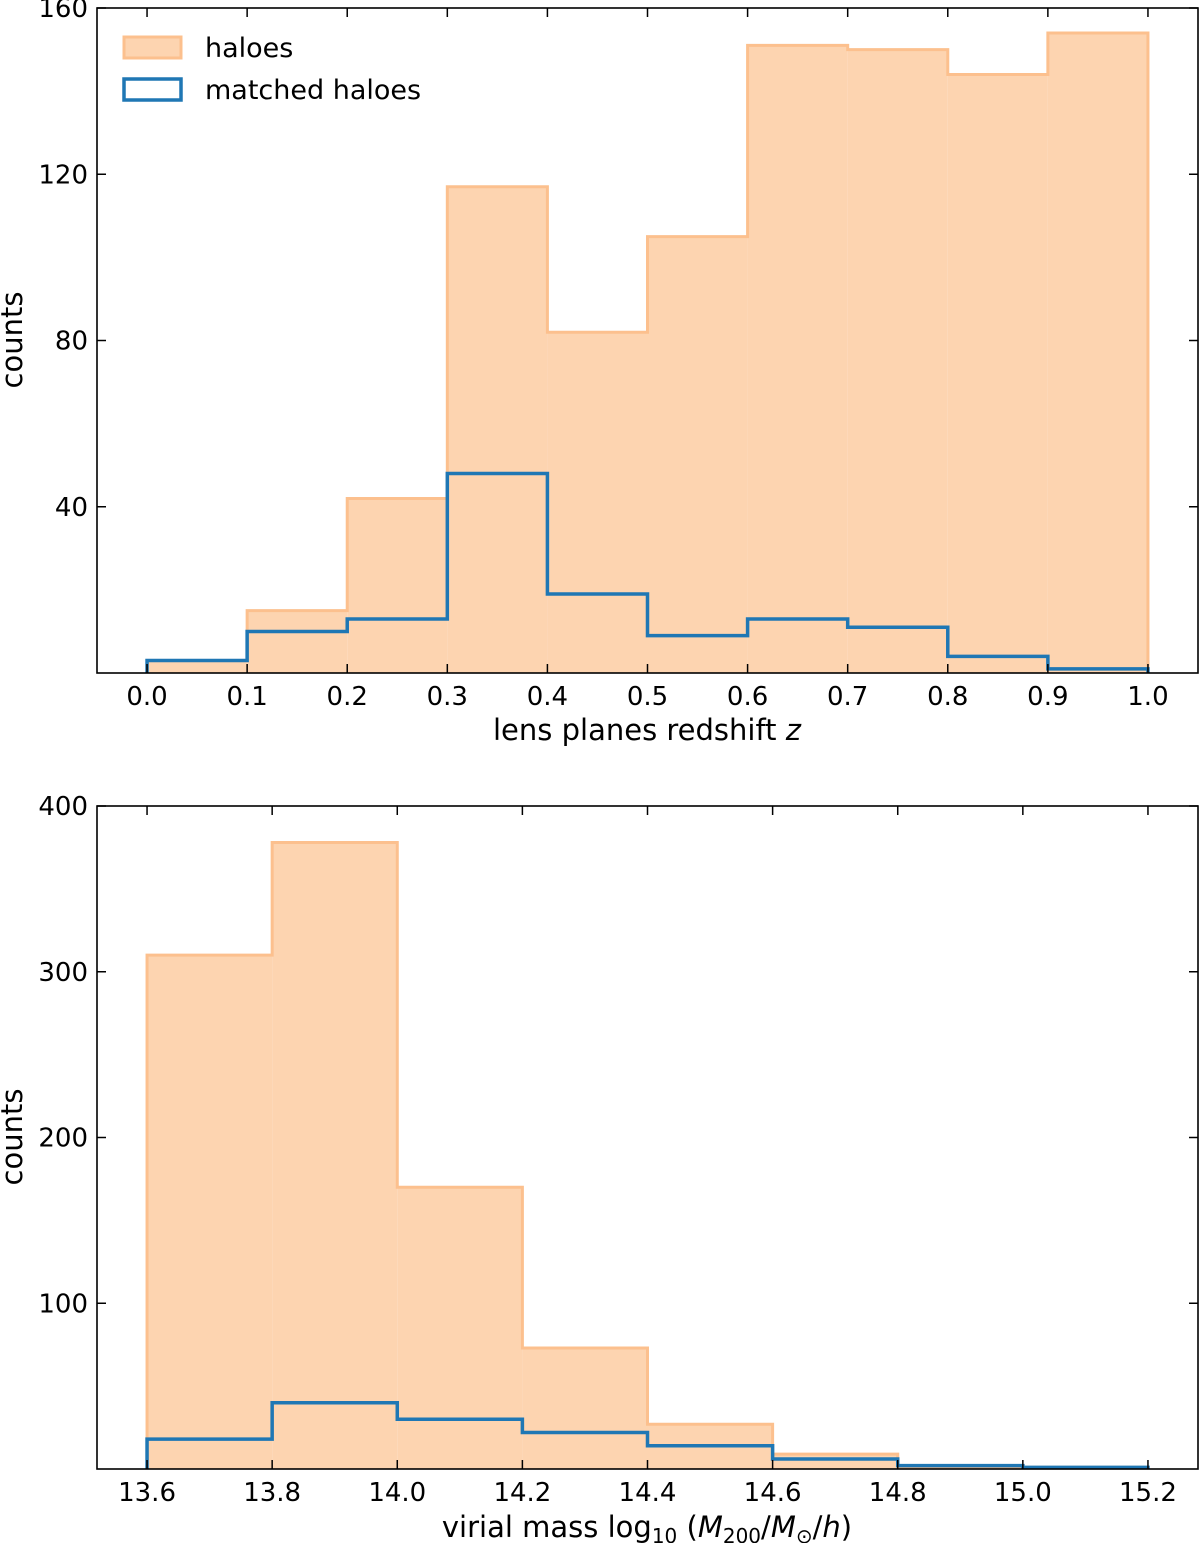 Image resolution: width=1200 pixels, height=1543 pixels. Describe the element at coordinates (747, 697) in the screenshot. I see `x-tick-label: 0.6` at that location.